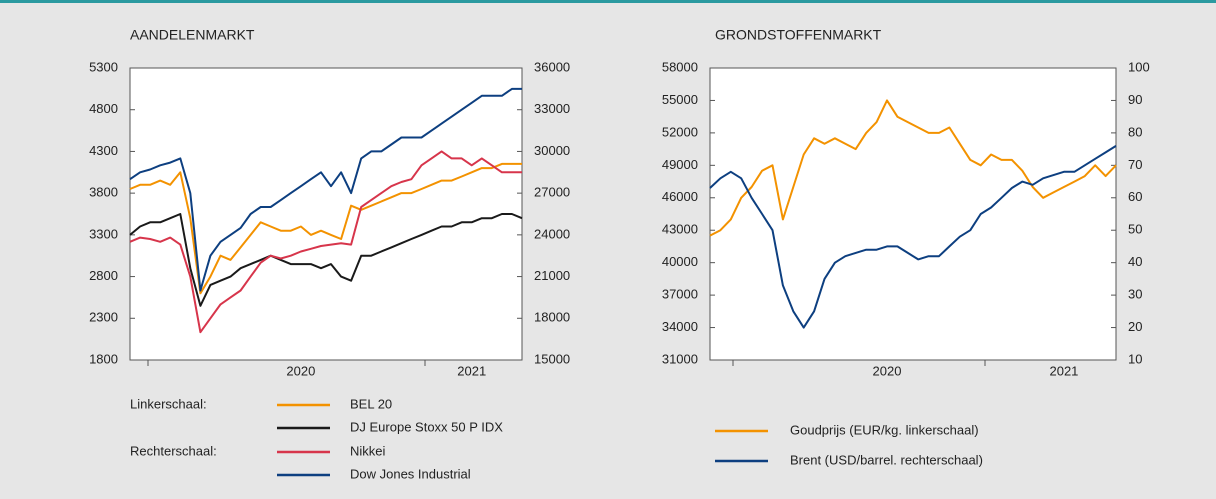  I want to click on y2-tick-label: 30, so click(1135, 294).